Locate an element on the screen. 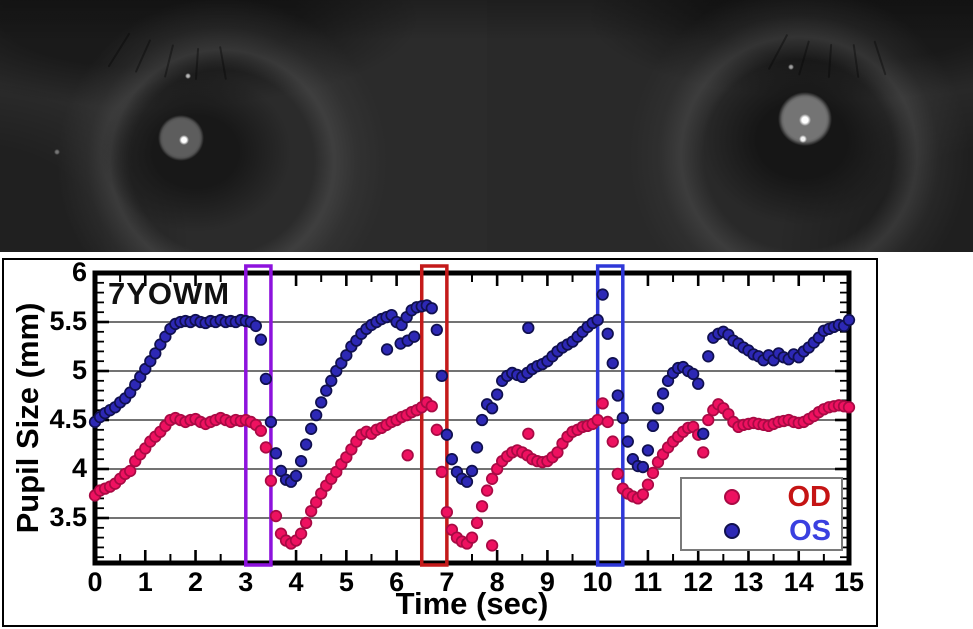 The image size is (973, 629). y-tick-label: 4.5 is located at coordinates (68, 419).